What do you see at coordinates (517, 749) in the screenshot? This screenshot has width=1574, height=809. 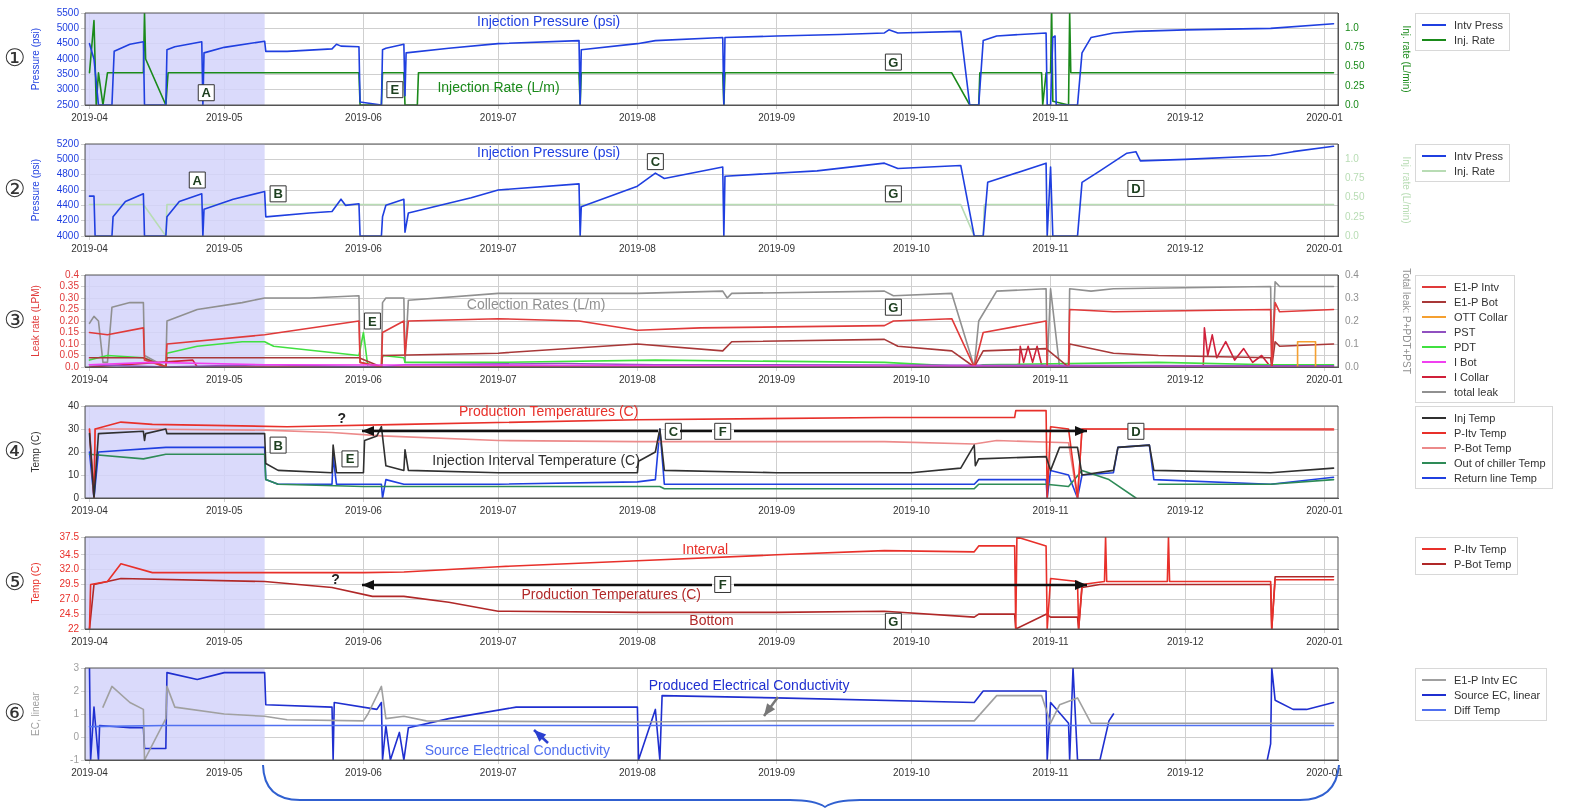 I see `annotation: Source Electrical Conductivity` at bounding box center [517, 749].